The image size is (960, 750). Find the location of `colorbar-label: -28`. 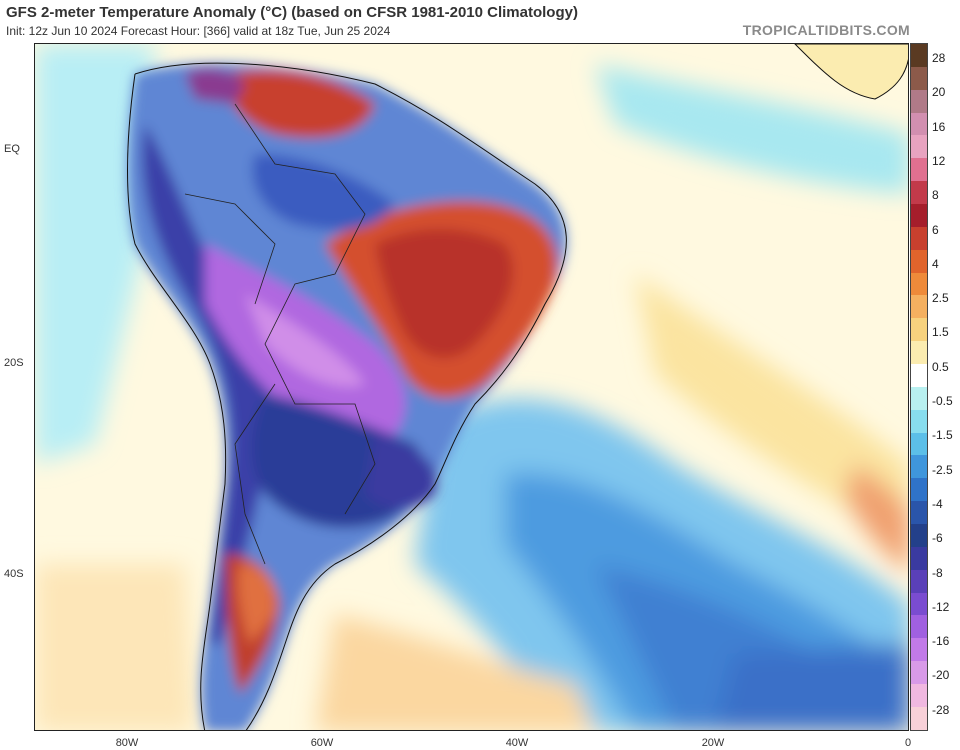

colorbar-label: -28 is located at coordinates (941, 709).